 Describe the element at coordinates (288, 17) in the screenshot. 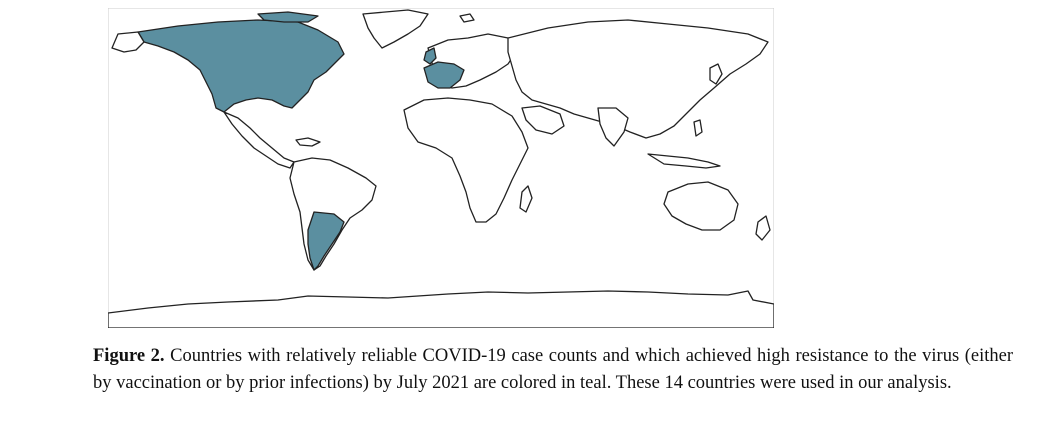

I see `arctic-islands` at that location.